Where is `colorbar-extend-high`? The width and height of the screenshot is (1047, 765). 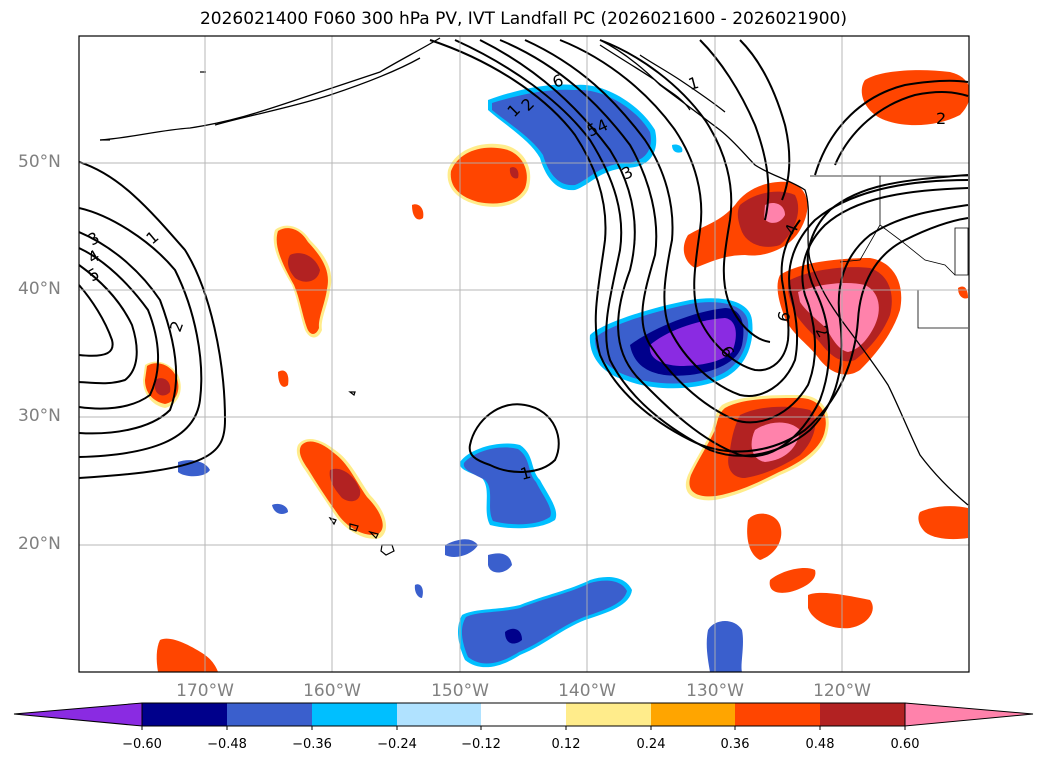 colorbar-extend-high is located at coordinates (969, 714).